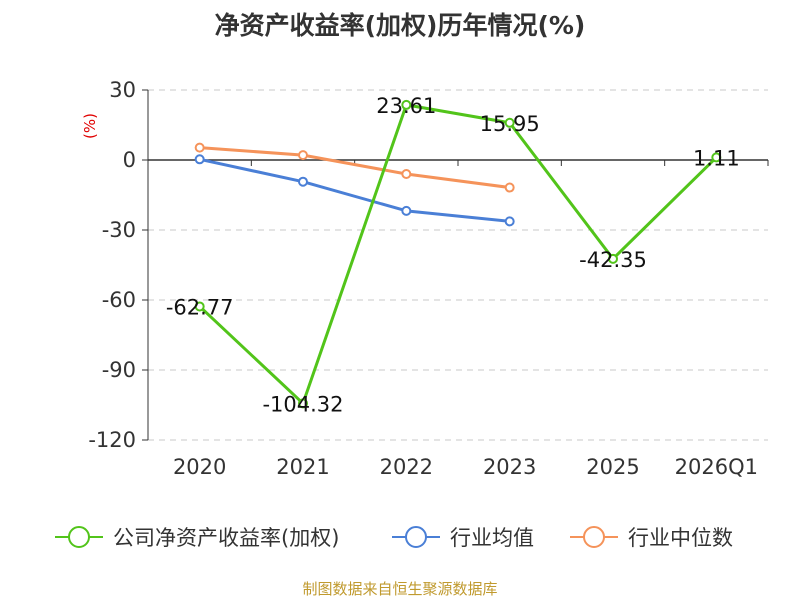 The height and width of the screenshot is (600, 800). I want to click on y-tick-label: -120, so click(112, 440).